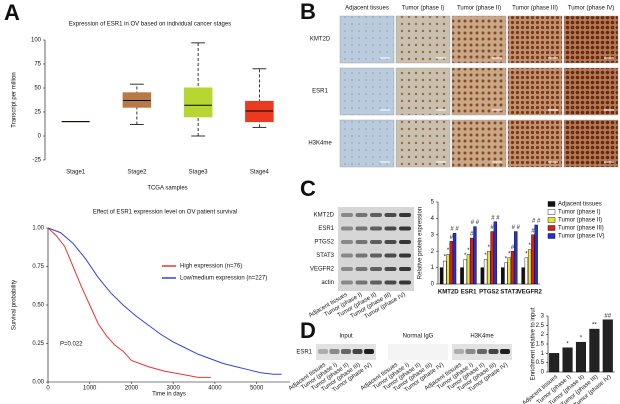 The image size is (620, 404). Describe the element at coordinates (36, 161) in the screenshot. I see `y-tick-label: -25` at that location.